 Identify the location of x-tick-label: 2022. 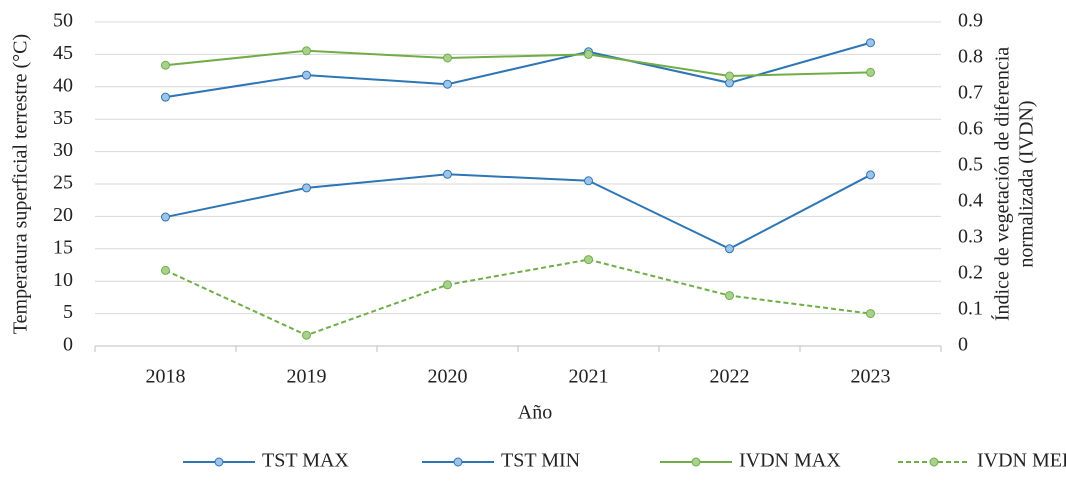
(730, 377).